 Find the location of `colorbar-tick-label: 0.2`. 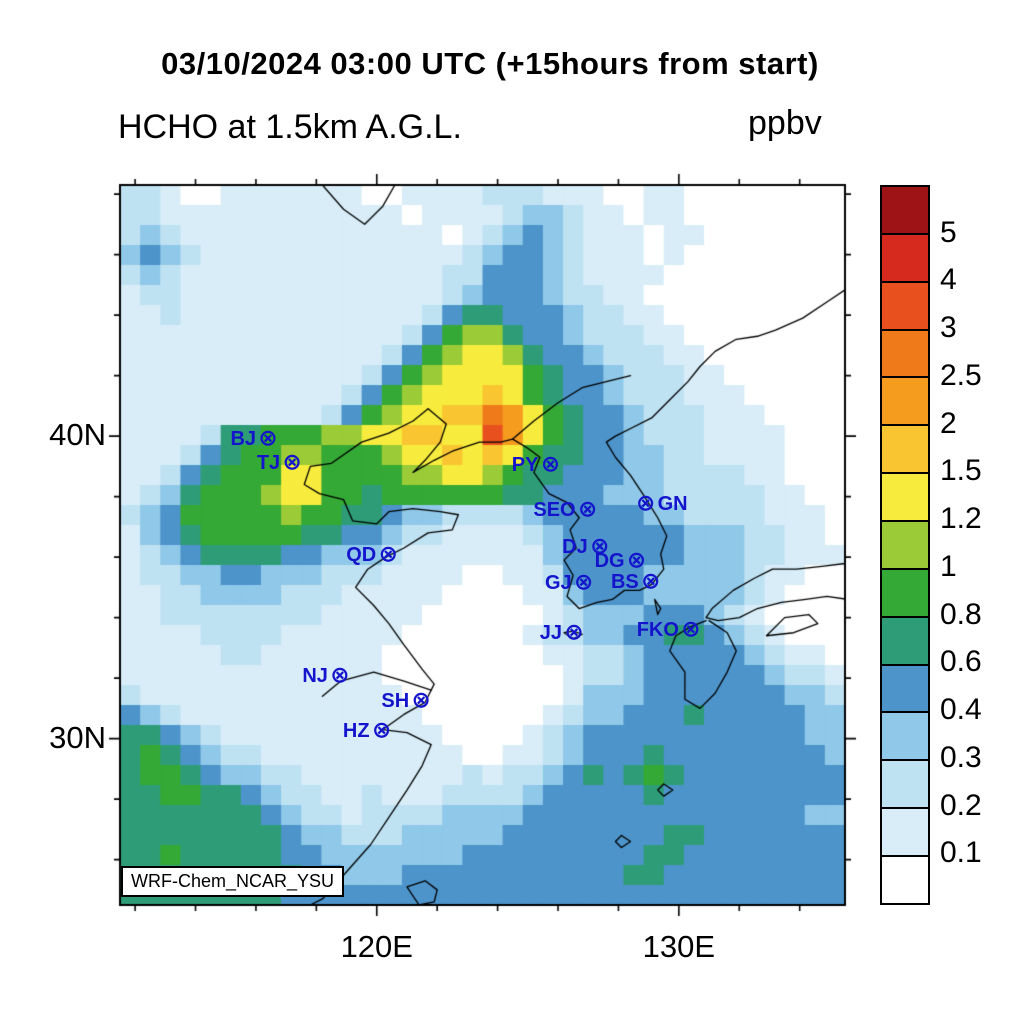

colorbar-tick-label: 0.2 is located at coordinates (961, 805).